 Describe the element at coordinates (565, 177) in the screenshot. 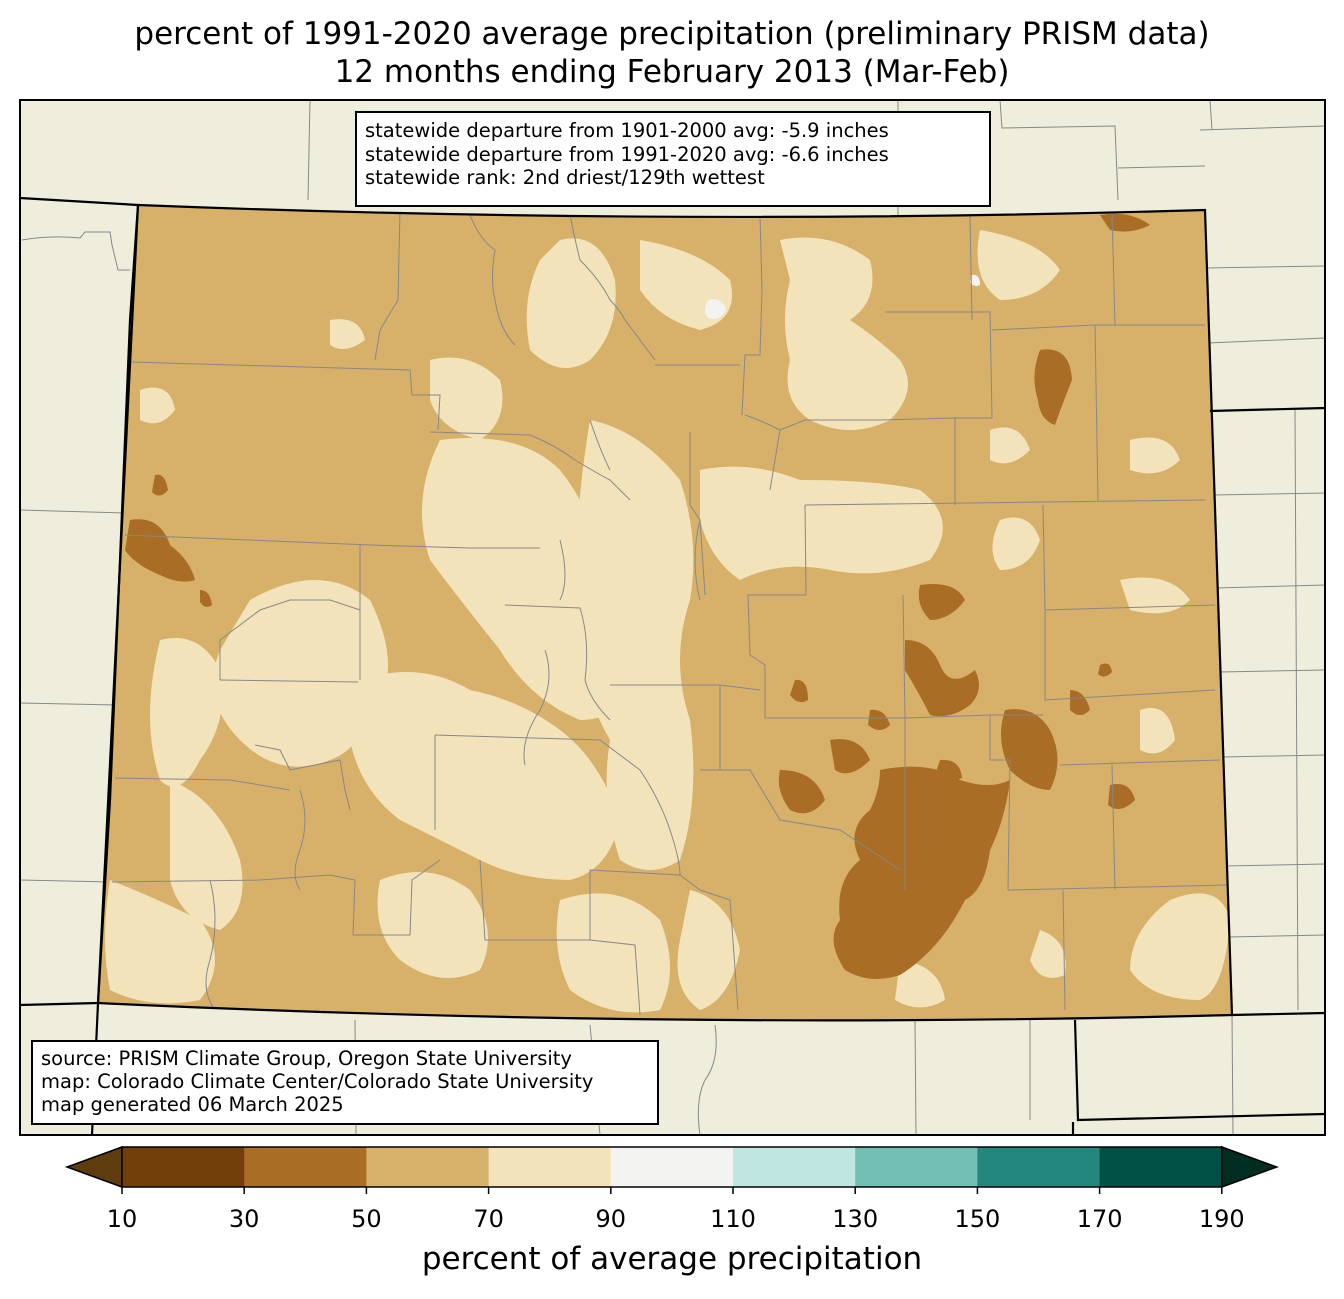

I see `stats-rank: statewide rank: 2nd driest/129th wettest` at that location.